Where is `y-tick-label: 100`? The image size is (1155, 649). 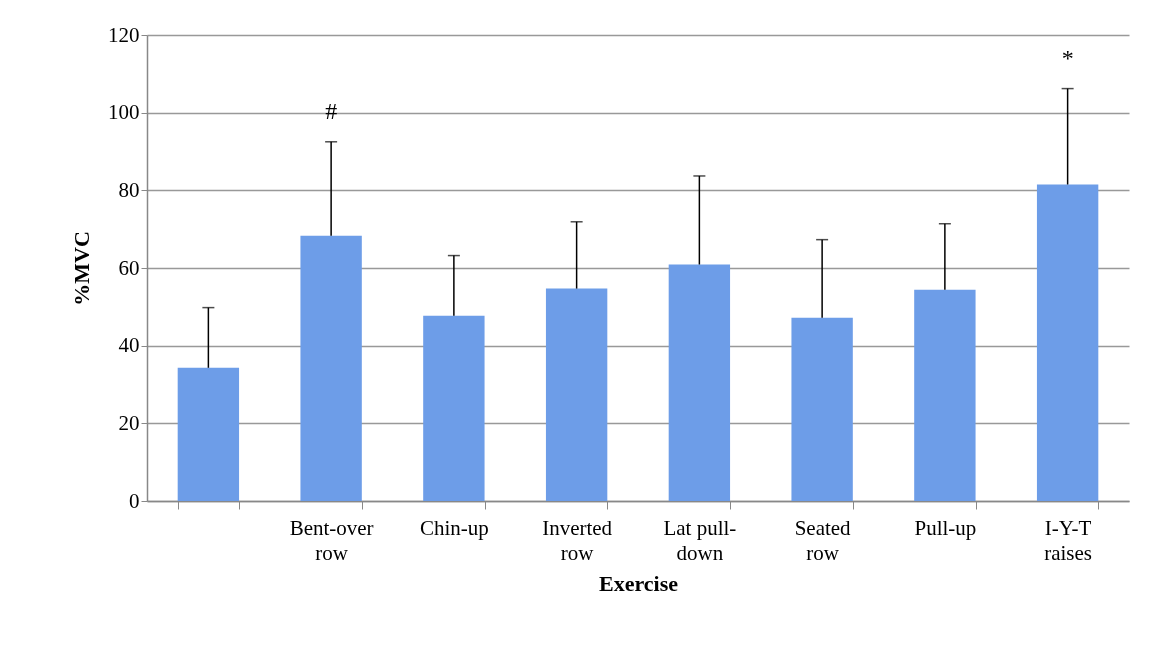 y-tick-label: 100 is located at coordinates (124, 112).